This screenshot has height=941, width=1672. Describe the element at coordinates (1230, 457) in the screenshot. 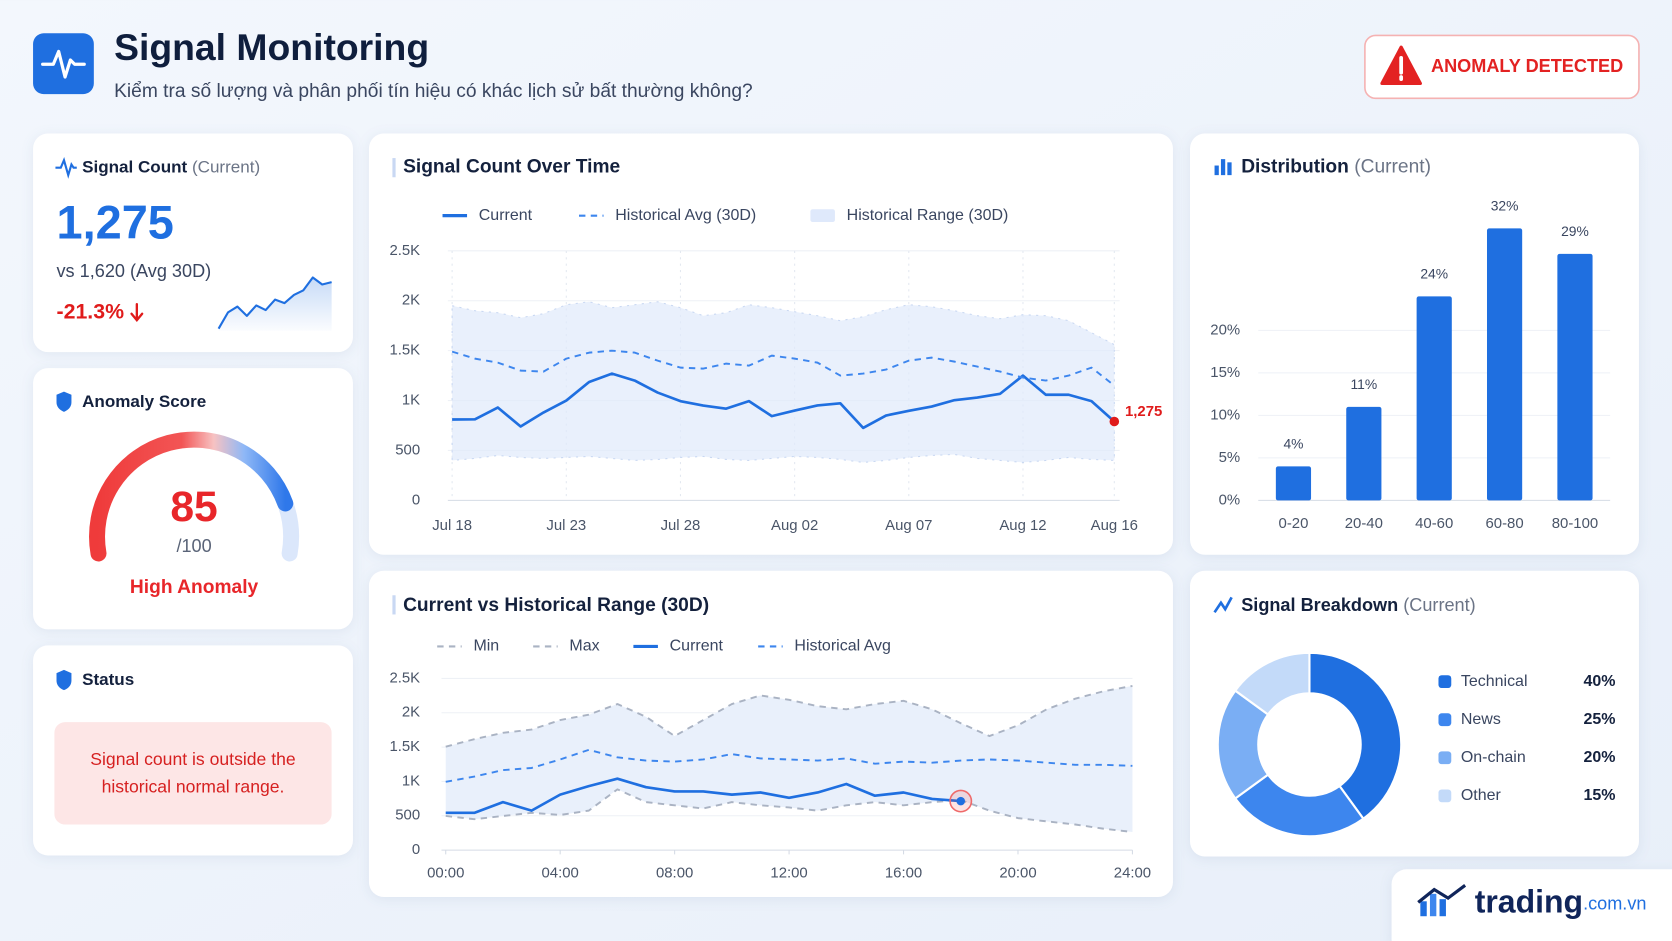

I see `y-tick-label: 5%` at that location.